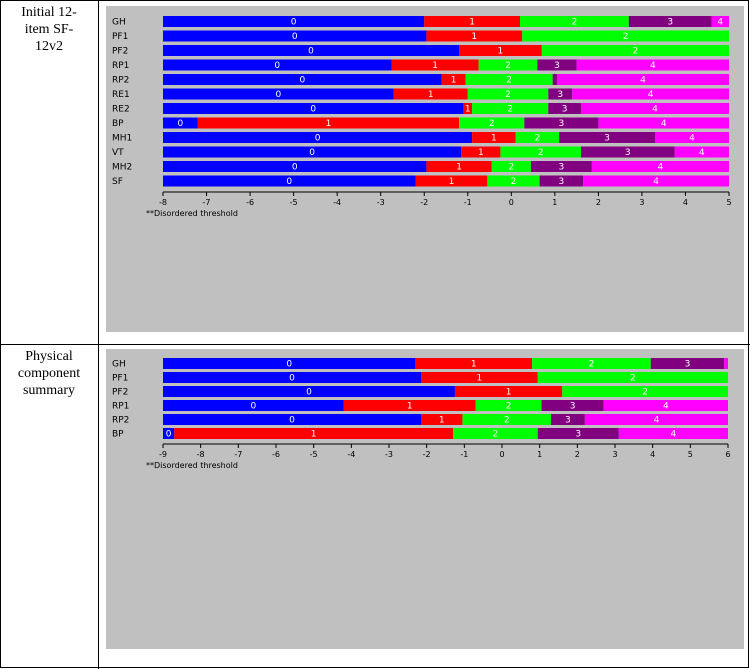  What do you see at coordinates (49, 46) in the screenshot?
I see `row-label-line: 12v2` at bounding box center [49, 46].